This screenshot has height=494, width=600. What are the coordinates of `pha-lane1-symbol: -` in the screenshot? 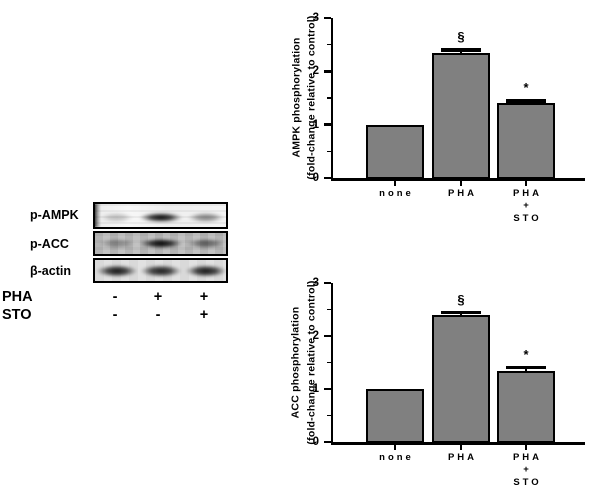 It's located at (115, 297).